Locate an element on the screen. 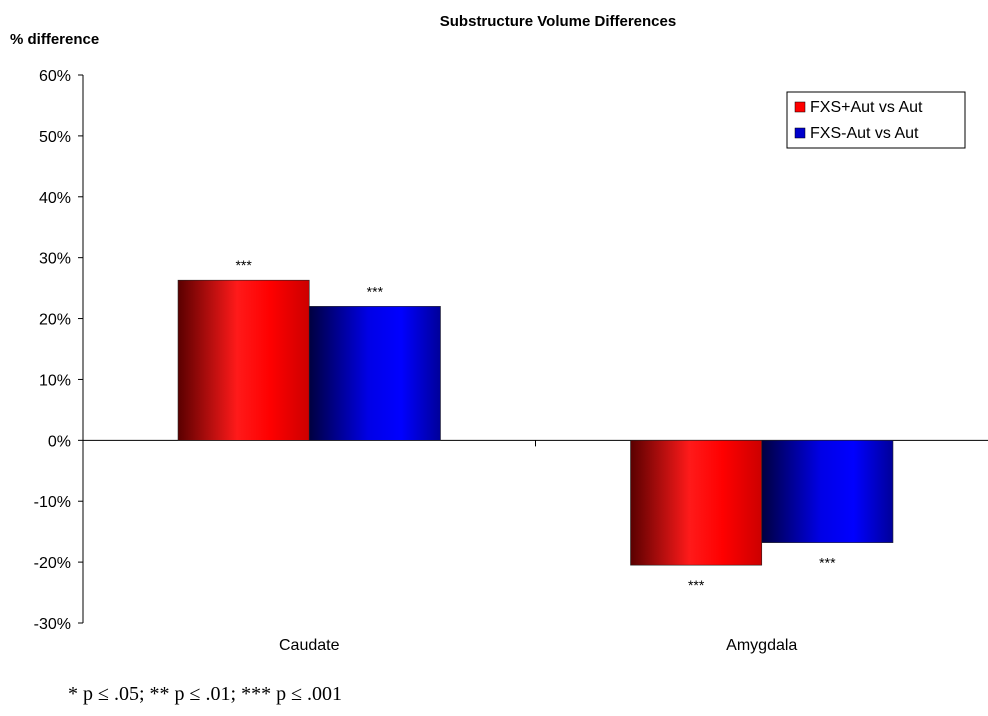 The image size is (988, 716). chart-title: Substructure Volume Differences is located at coordinates (558, 21).